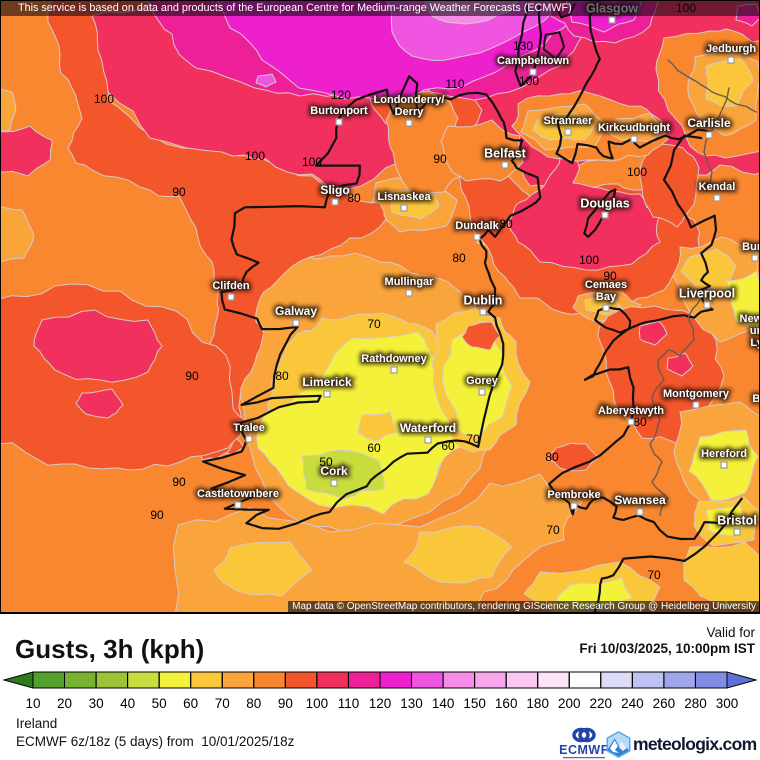  Describe the element at coordinates (756, 399) in the screenshot. I see `svg-text: Bir` at that location.